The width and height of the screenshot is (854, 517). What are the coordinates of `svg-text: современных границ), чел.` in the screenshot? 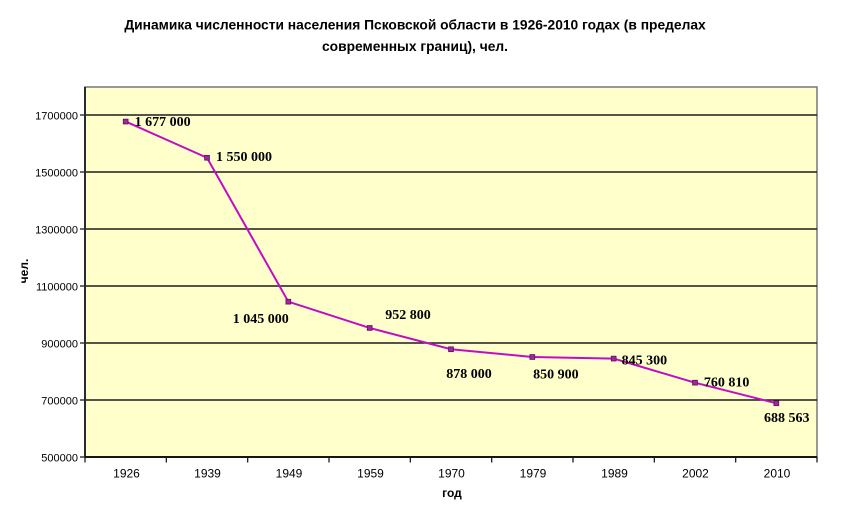 It's located at (415, 46).